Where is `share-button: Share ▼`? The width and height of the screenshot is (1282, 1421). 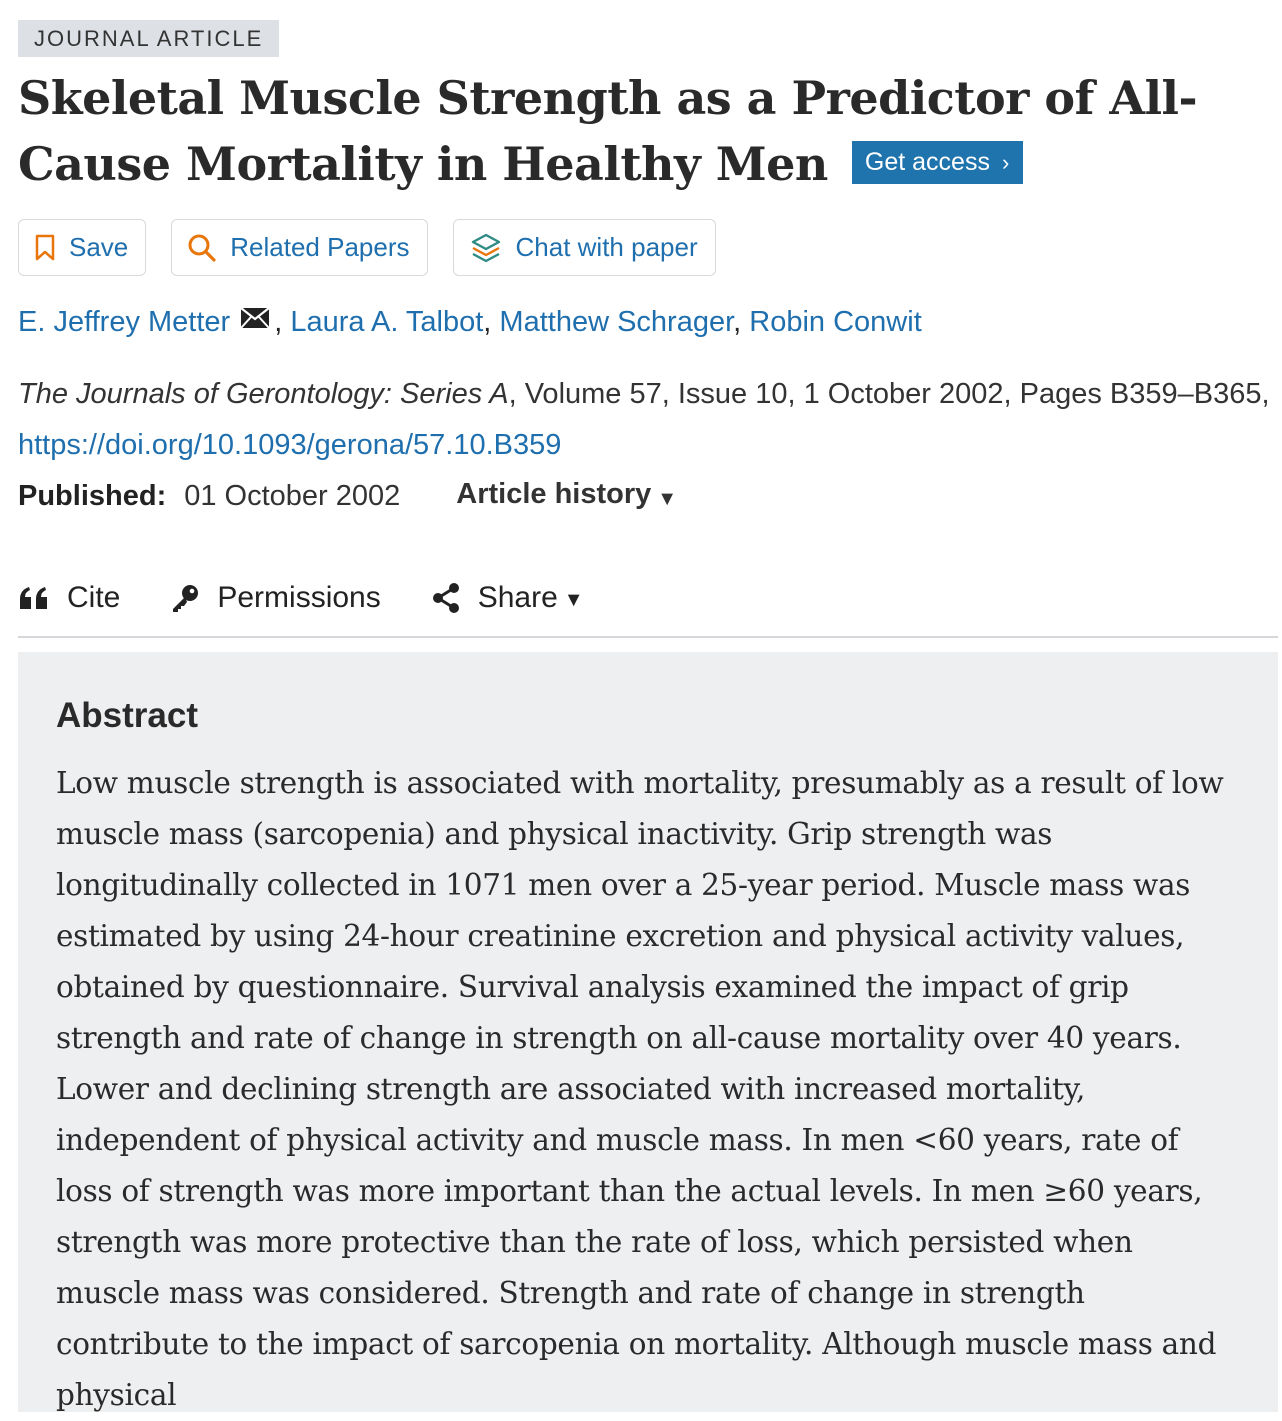 share-button: Share ▼ is located at coordinates (507, 598).